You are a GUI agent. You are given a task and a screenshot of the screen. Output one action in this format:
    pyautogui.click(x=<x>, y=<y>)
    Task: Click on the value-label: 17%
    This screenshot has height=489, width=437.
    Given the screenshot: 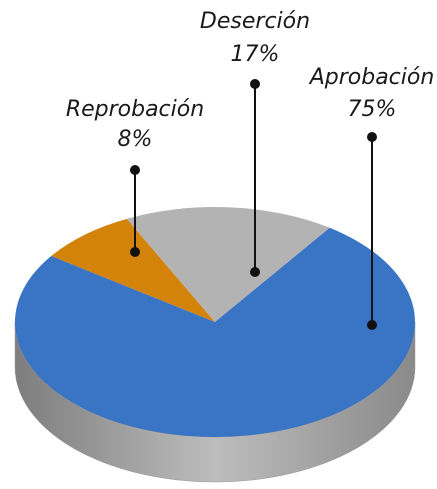 What is the action you would take?
    pyautogui.click(x=255, y=54)
    